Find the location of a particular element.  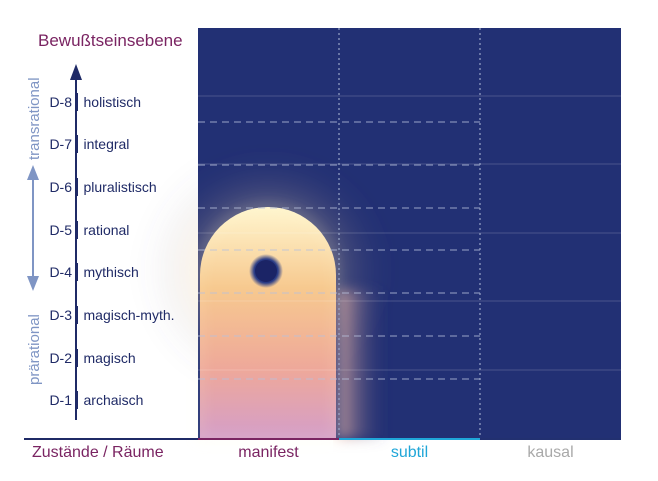

level-row: D-3 magisch-myth. is located at coordinates (112, 315).